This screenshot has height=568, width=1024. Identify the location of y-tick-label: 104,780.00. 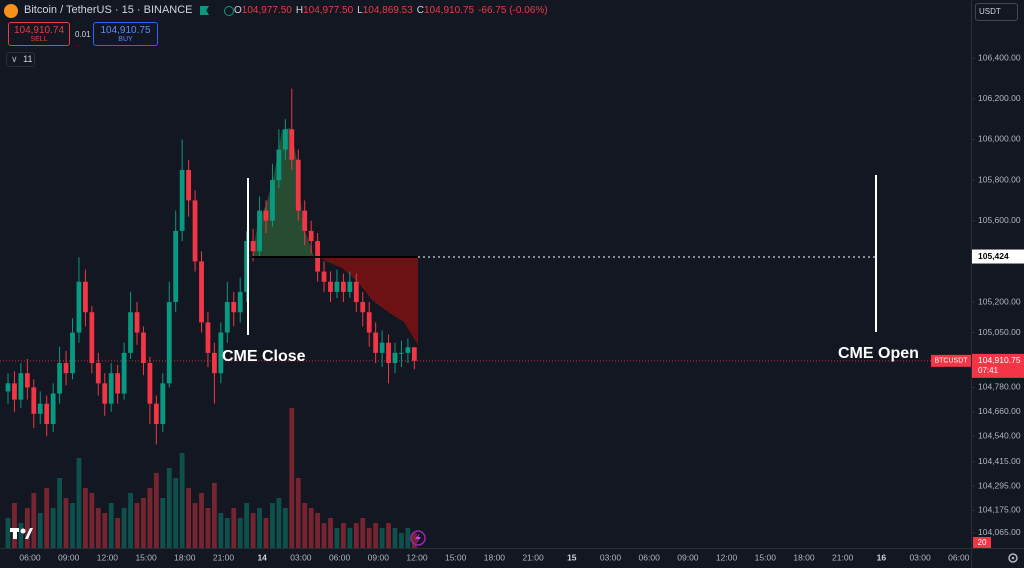
(999, 387).